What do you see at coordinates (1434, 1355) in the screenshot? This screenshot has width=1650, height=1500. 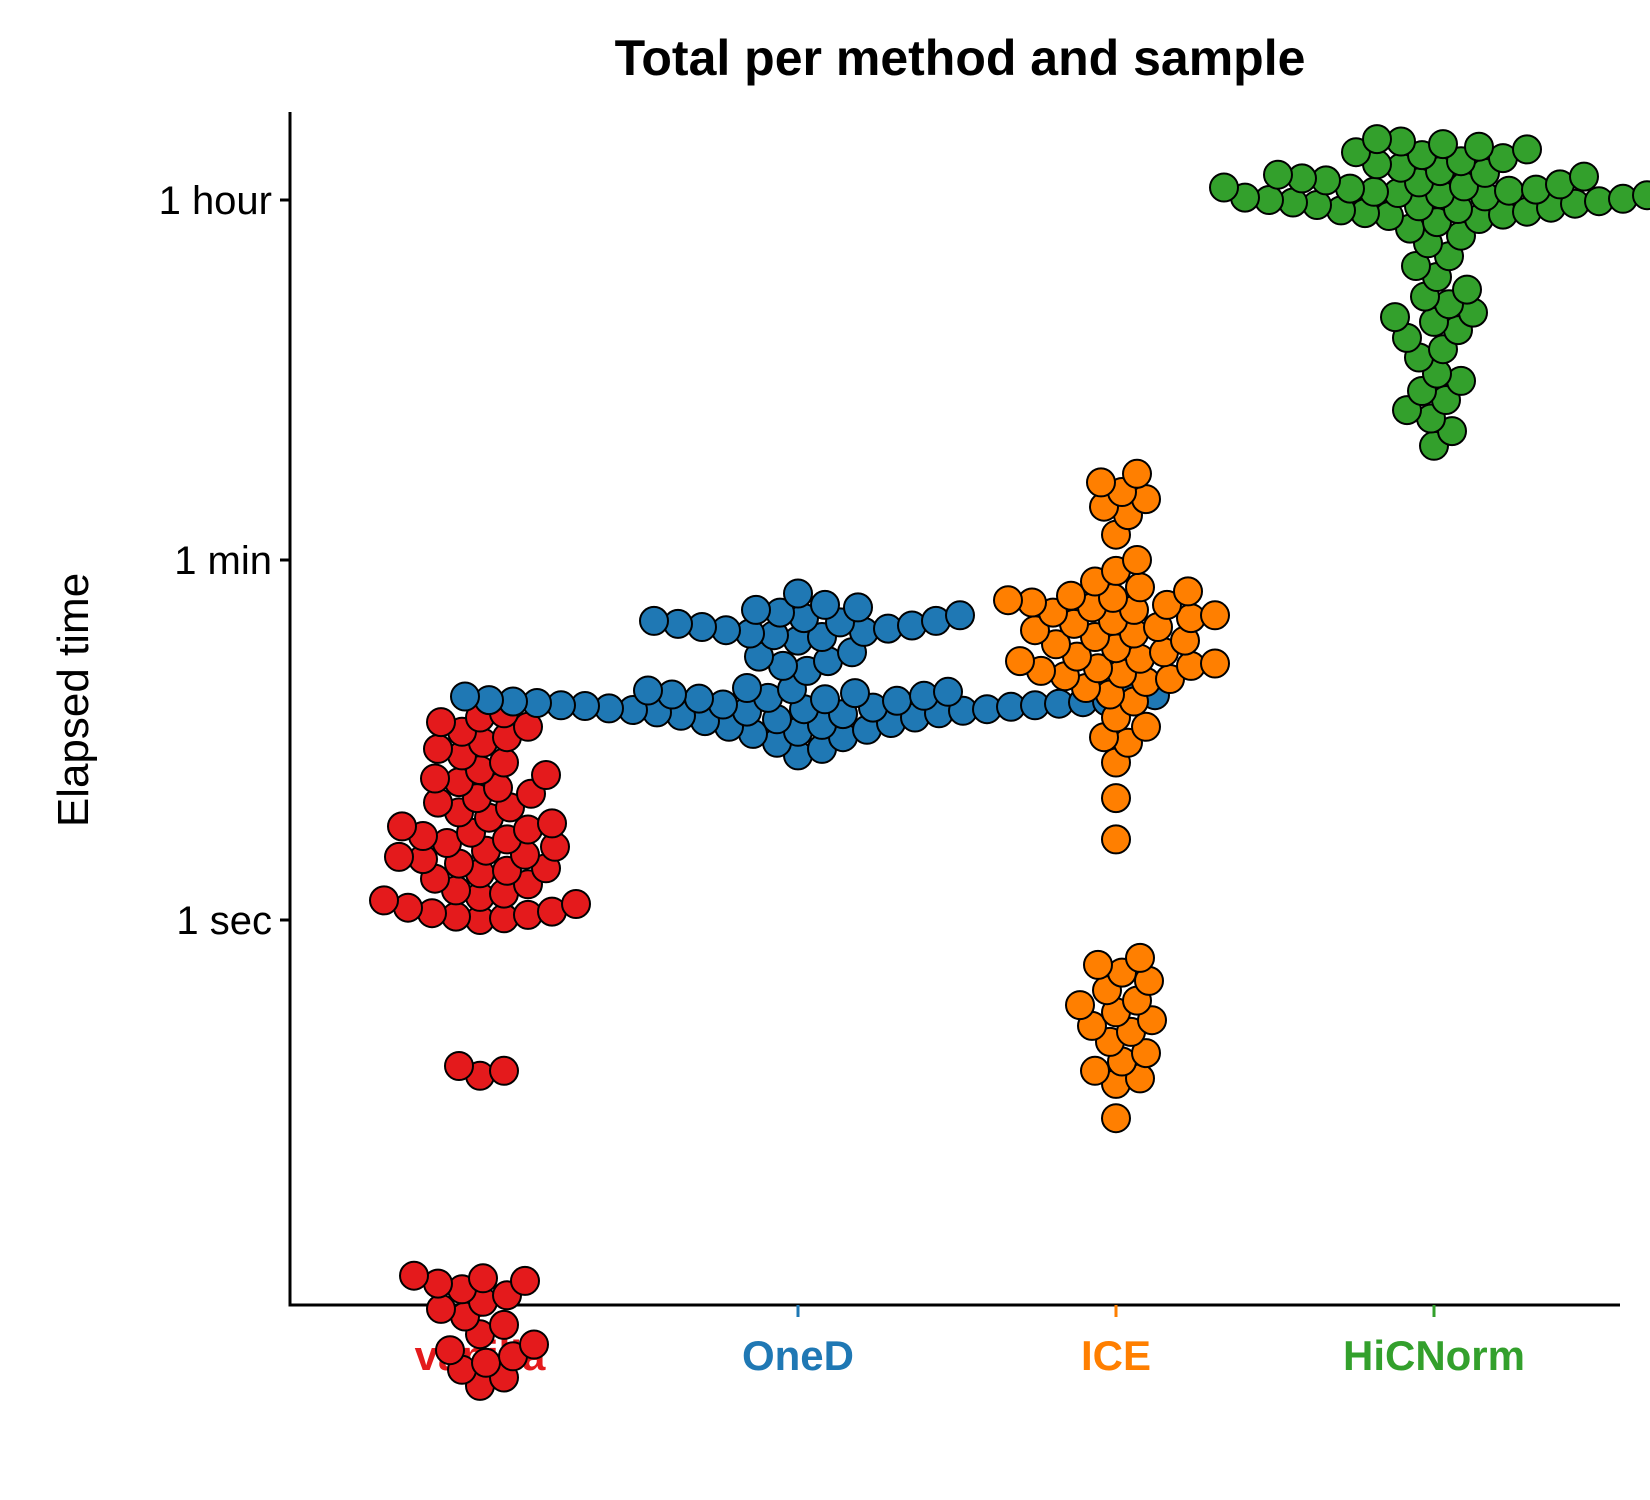 I see `x-tick-label-hicnorm: HiCNorm` at bounding box center [1434, 1355].